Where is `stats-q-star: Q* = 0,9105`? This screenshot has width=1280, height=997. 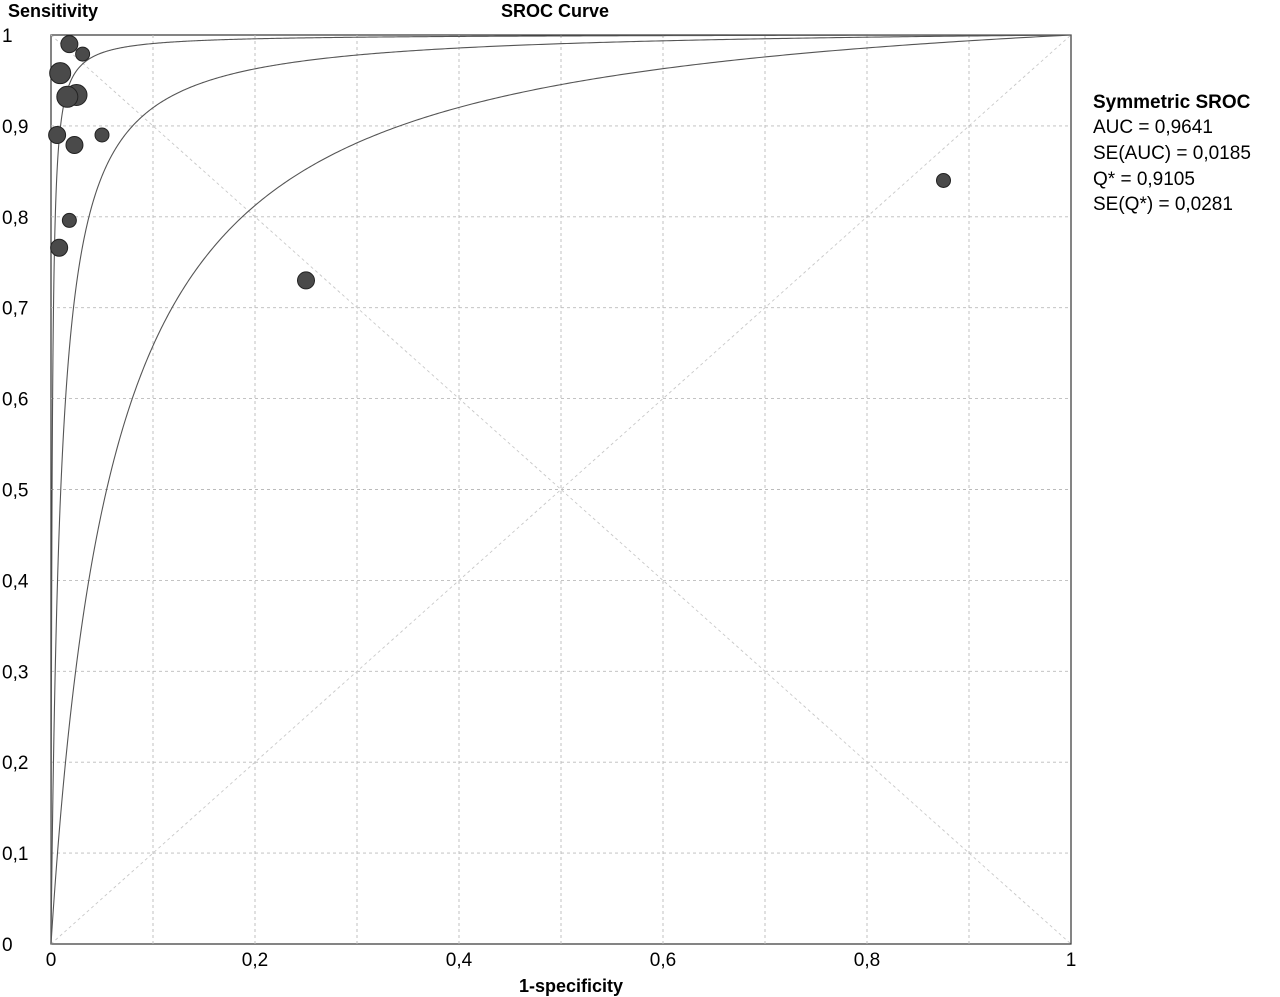
stats-q-star: Q* = 0,9105 is located at coordinates (1144, 179).